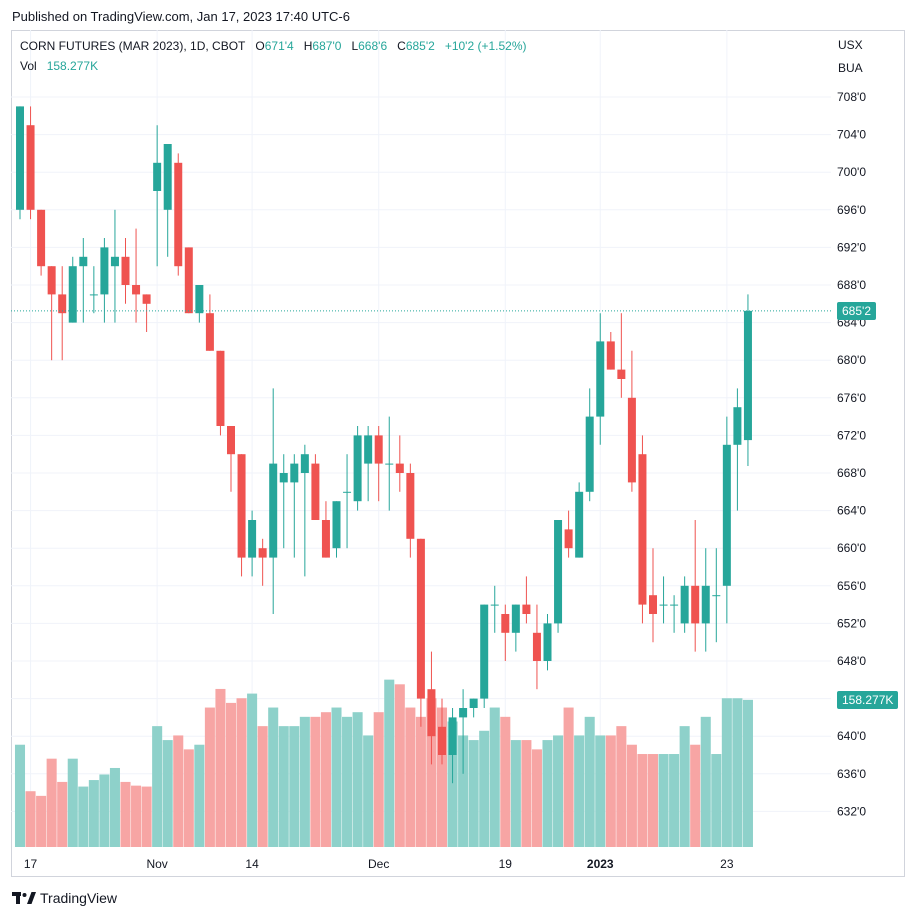  Describe the element at coordinates (851, 285) in the screenshot. I see `y-tick-label: 688'0` at that location.